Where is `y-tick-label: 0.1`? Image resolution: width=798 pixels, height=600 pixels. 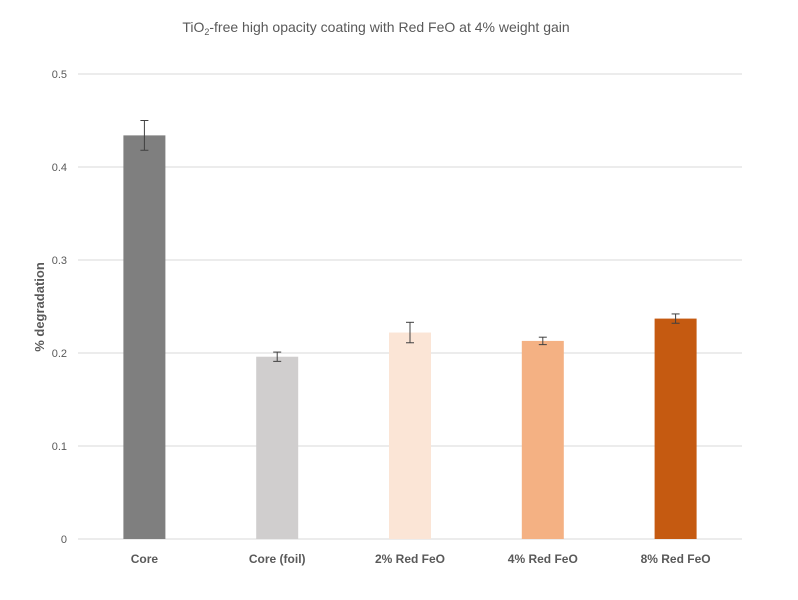
y-tick-label: 0.1 is located at coordinates (59, 447).